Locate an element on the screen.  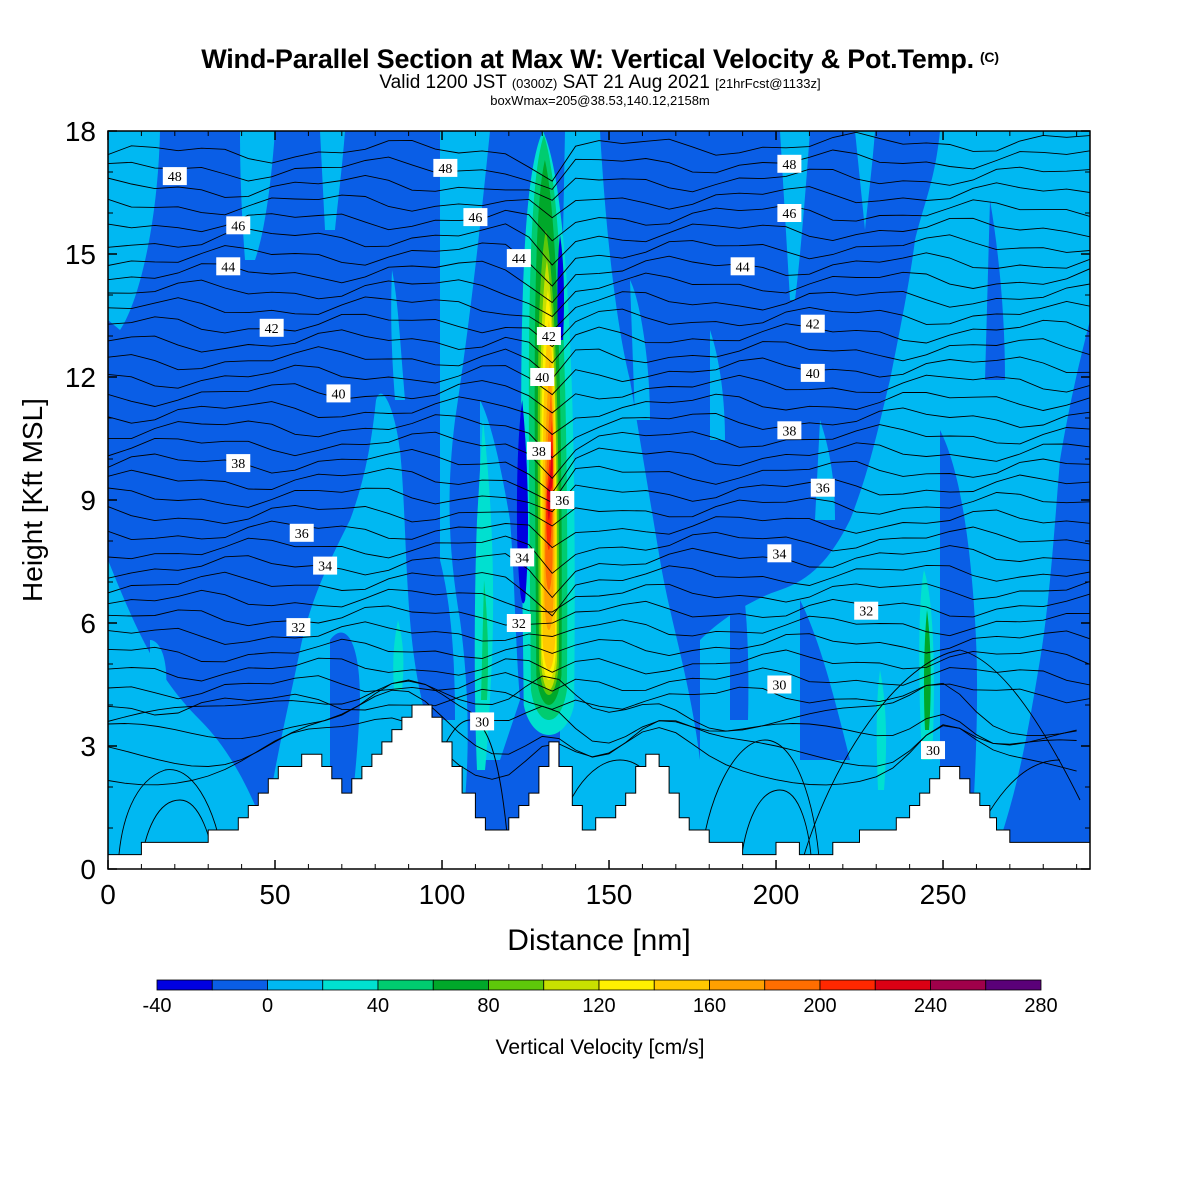
theta-contour-label: 48 is located at coordinates (445, 167).